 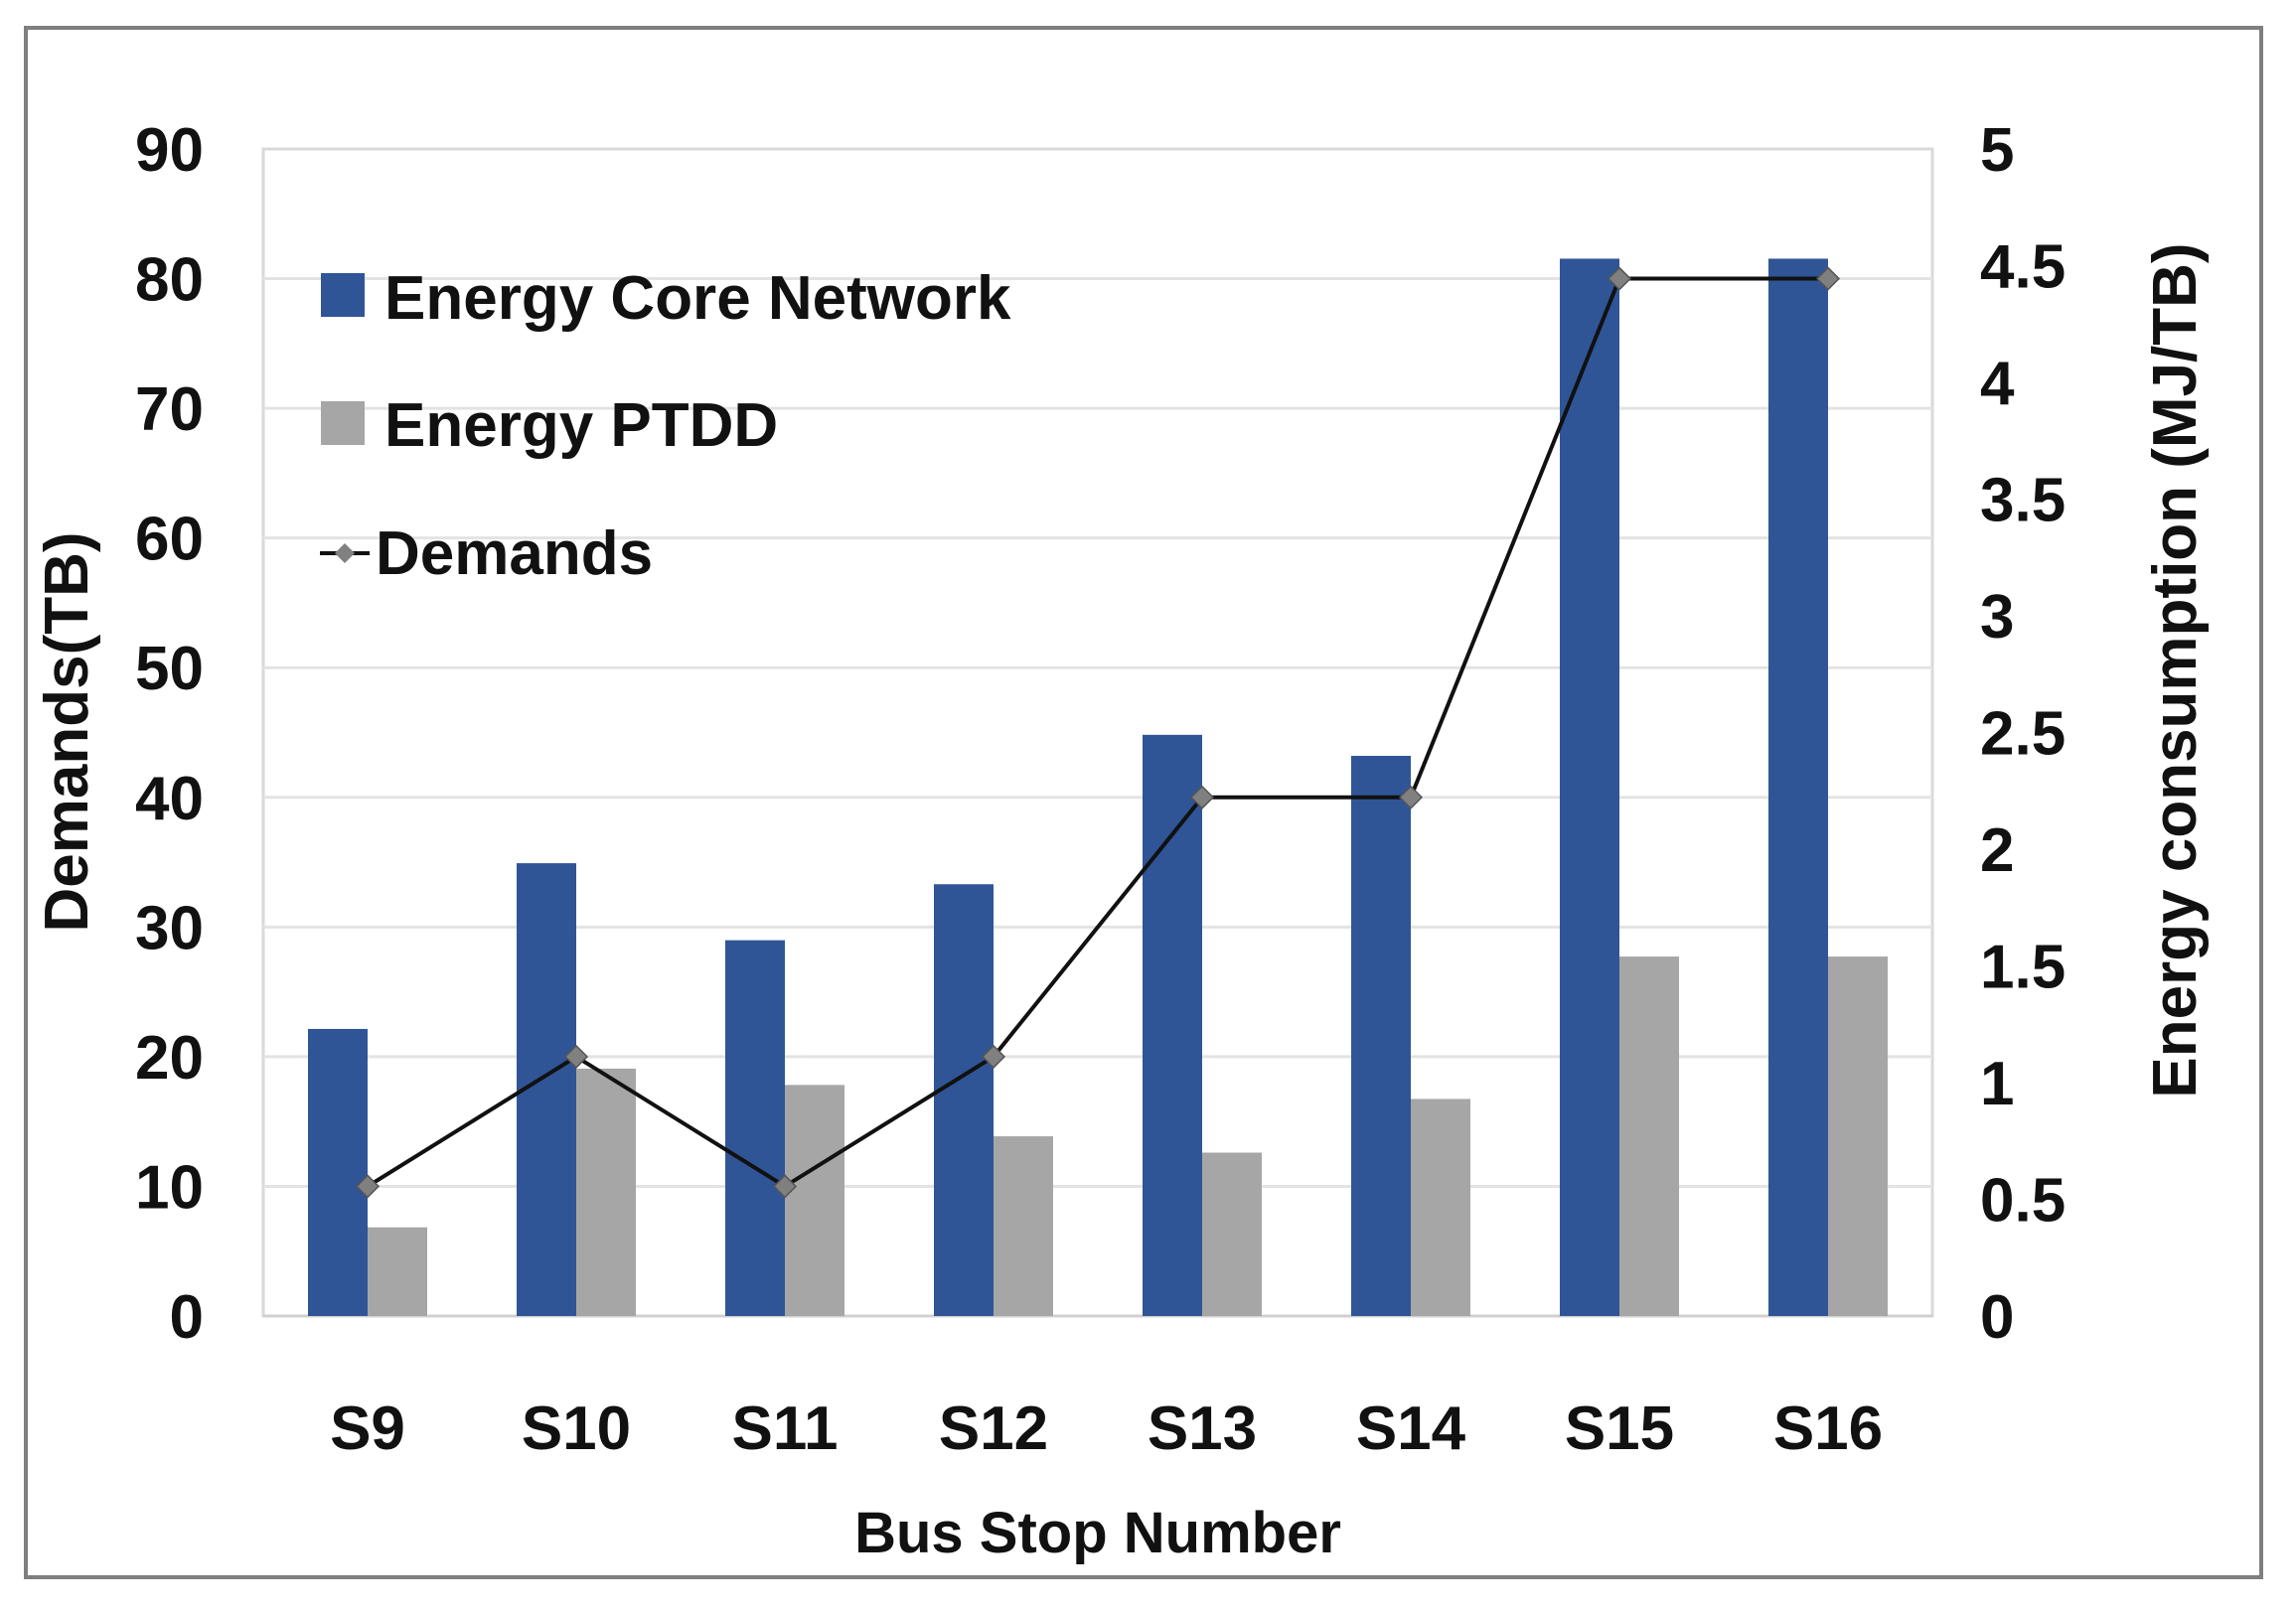 What do you see at coordinates (2023, 267) in the screenshot?
I see `y2-tick-label: 4.5` at bounding box center [2023, 267].